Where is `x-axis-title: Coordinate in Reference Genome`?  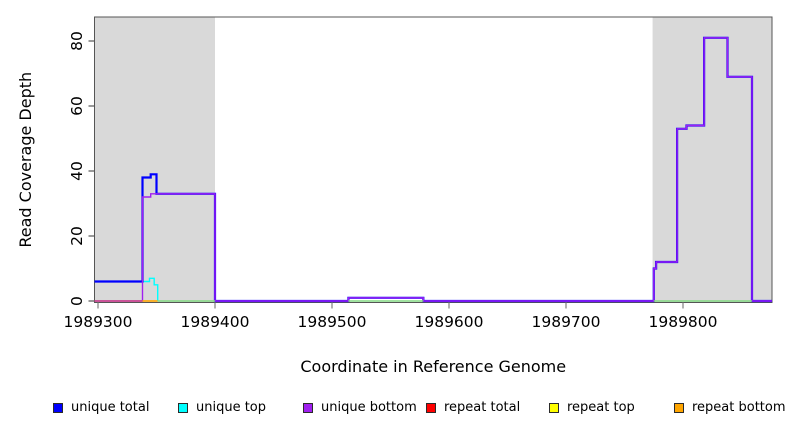
x-axis-title: Coordinate in Reference Genome is located at coordinates (433, 366).